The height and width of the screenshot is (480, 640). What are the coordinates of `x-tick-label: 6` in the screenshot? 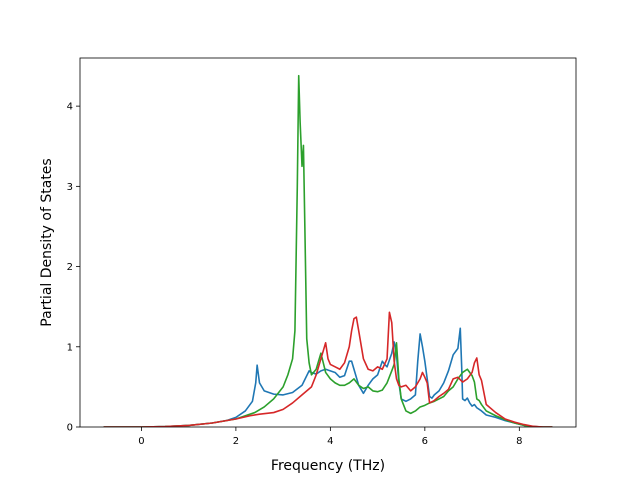 It's located at (425, 441).